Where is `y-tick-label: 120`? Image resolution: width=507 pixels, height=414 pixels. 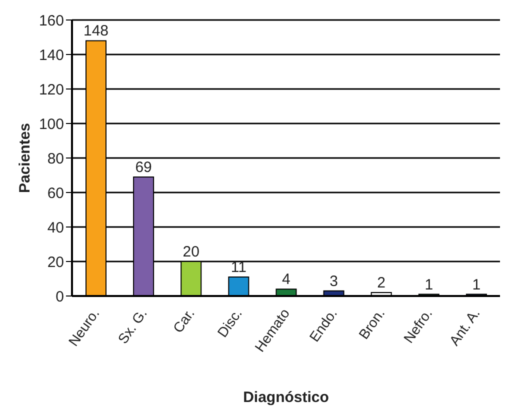
y-tick-label: 120 is located at coordinates (51, 89).